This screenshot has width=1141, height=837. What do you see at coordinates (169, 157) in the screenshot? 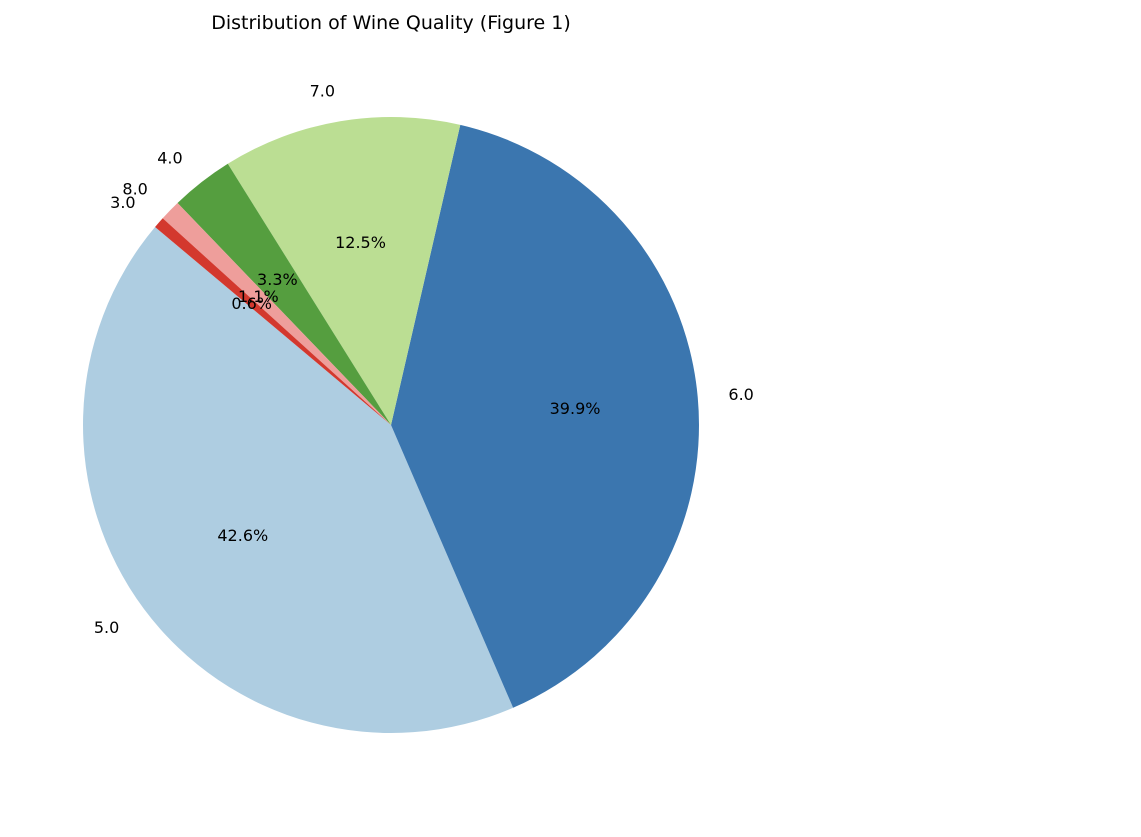
I see `category-label-4-0: 4.0` at bounding box center [169, 157].